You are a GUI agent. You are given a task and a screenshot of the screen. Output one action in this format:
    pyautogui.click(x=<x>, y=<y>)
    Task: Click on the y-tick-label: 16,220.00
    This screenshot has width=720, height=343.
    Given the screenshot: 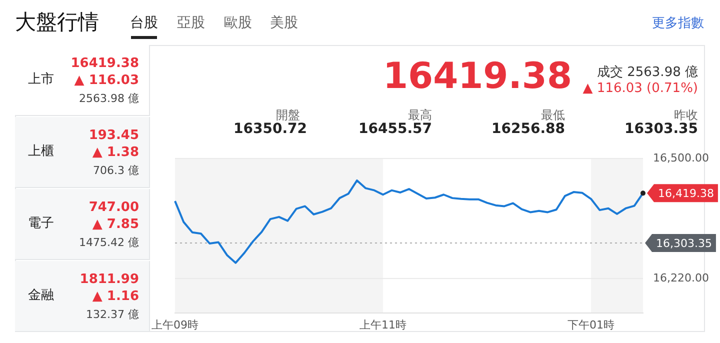 What is the action you would take?
    pyautogui.click(x=681, y=278)
    